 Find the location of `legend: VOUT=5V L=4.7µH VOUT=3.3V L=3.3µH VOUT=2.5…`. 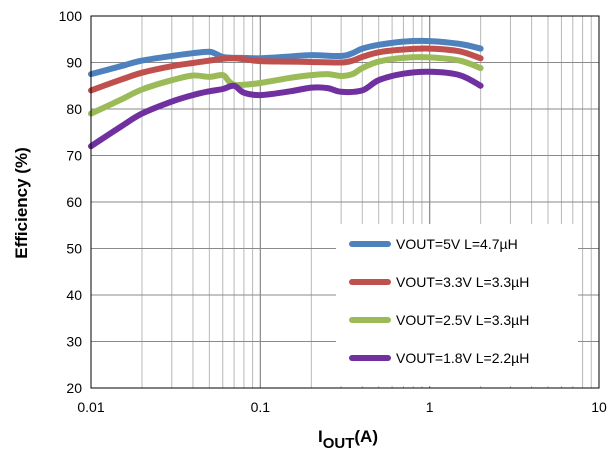

legend: VOUT=5V L=4.7µH VOUT=3.3V L=3.3µH VOUT=2.5… is located at coordinates (457, 305).